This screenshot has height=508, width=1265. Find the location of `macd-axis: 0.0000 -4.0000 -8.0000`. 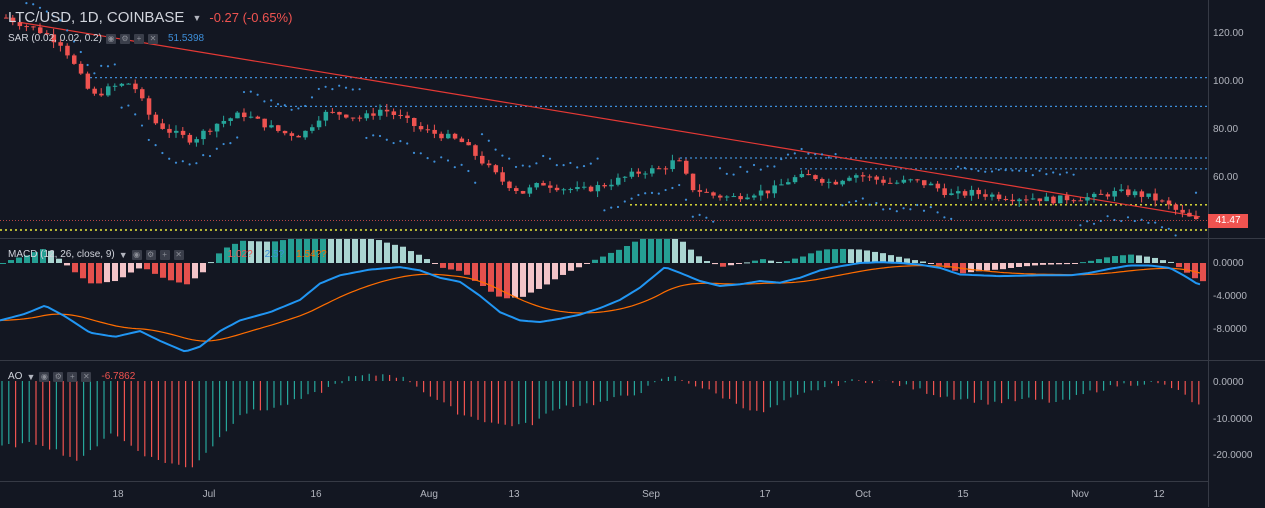

macd-axis: 0.0000 -4.0000 -8.0000 is located at coordinates (1236, 299).